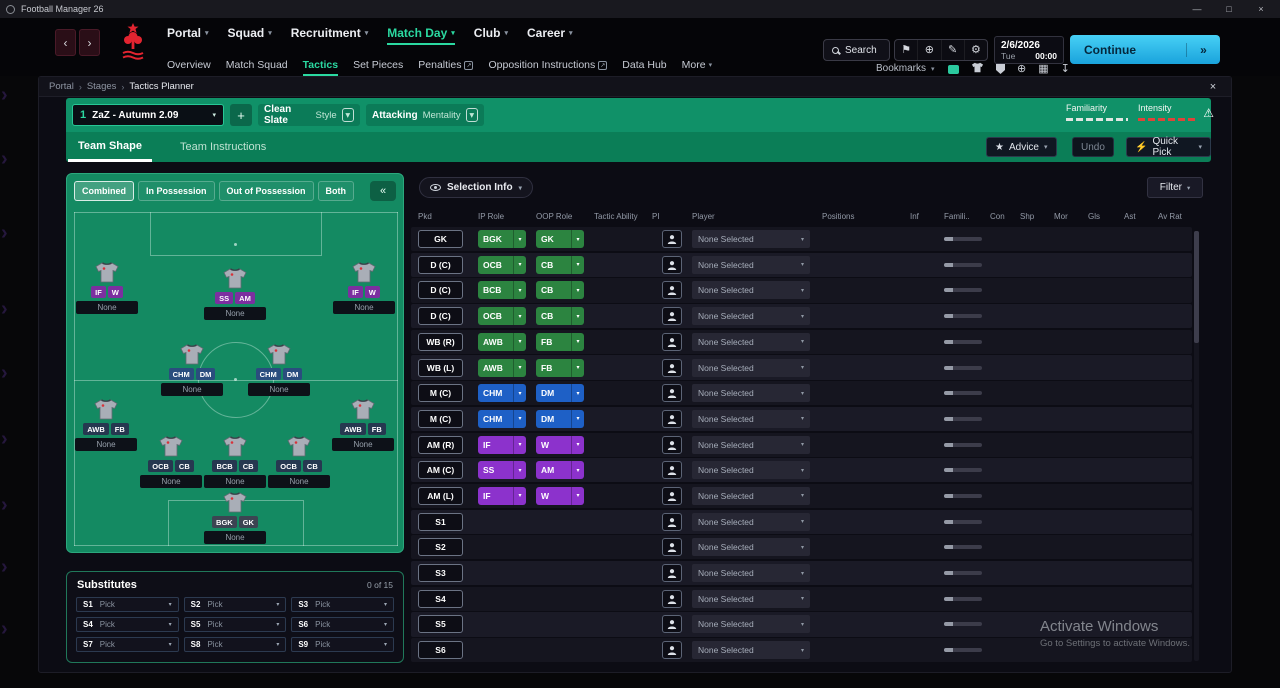 This screenshot has width=1280, height=688. What do you see at coordinates (560, 239) in the screenshot?
I see `oop-role-select: GK ▾` at bounding box center [560, 239].